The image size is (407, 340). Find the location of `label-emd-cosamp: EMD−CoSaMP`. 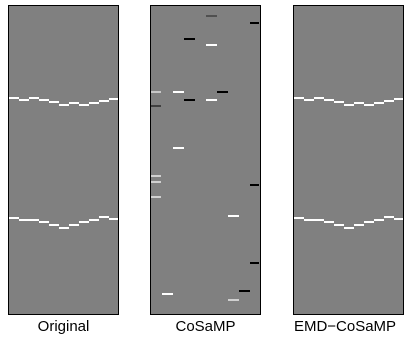

label-emd-cosamp: EMD−CoSaMP is located at coordinates (345, 326).